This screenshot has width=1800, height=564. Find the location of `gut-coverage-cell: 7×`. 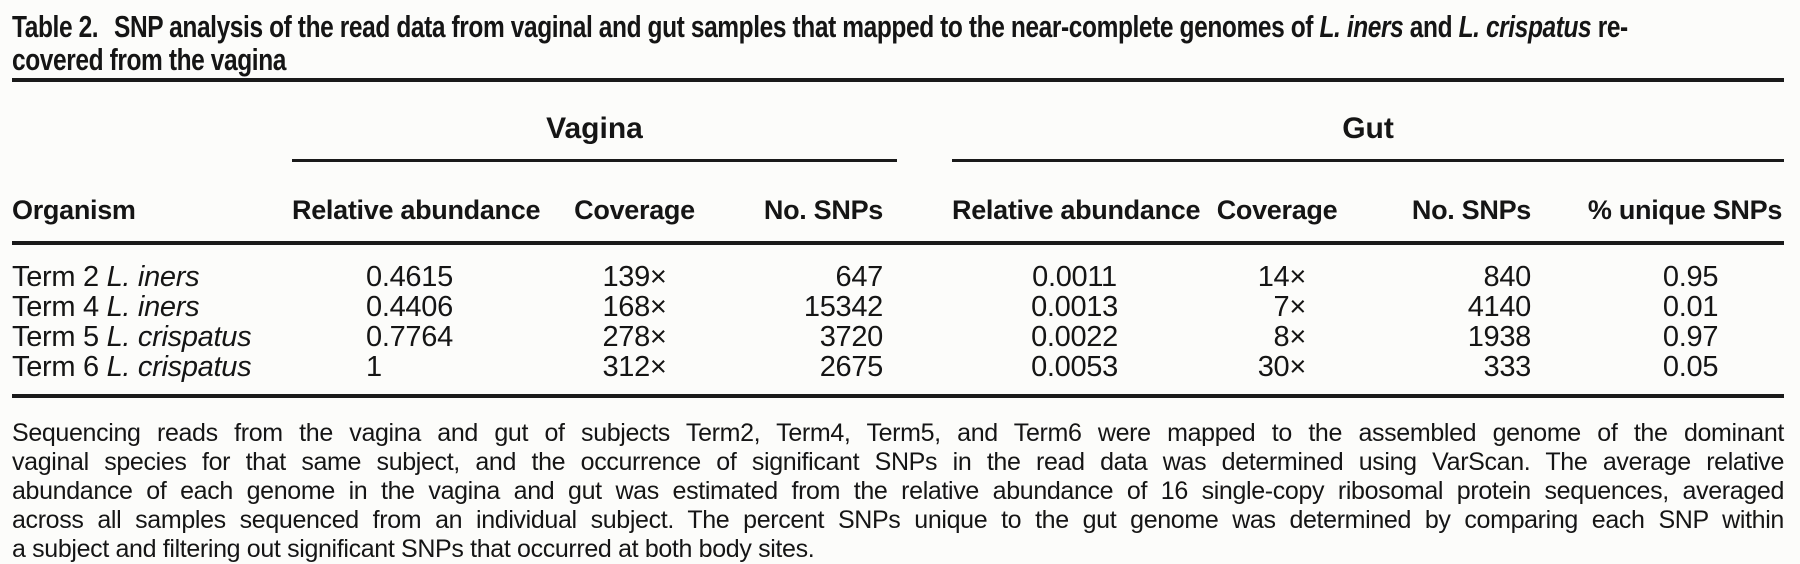

gut-coverage-cell: 7× is located at coordinates (1277, 307).